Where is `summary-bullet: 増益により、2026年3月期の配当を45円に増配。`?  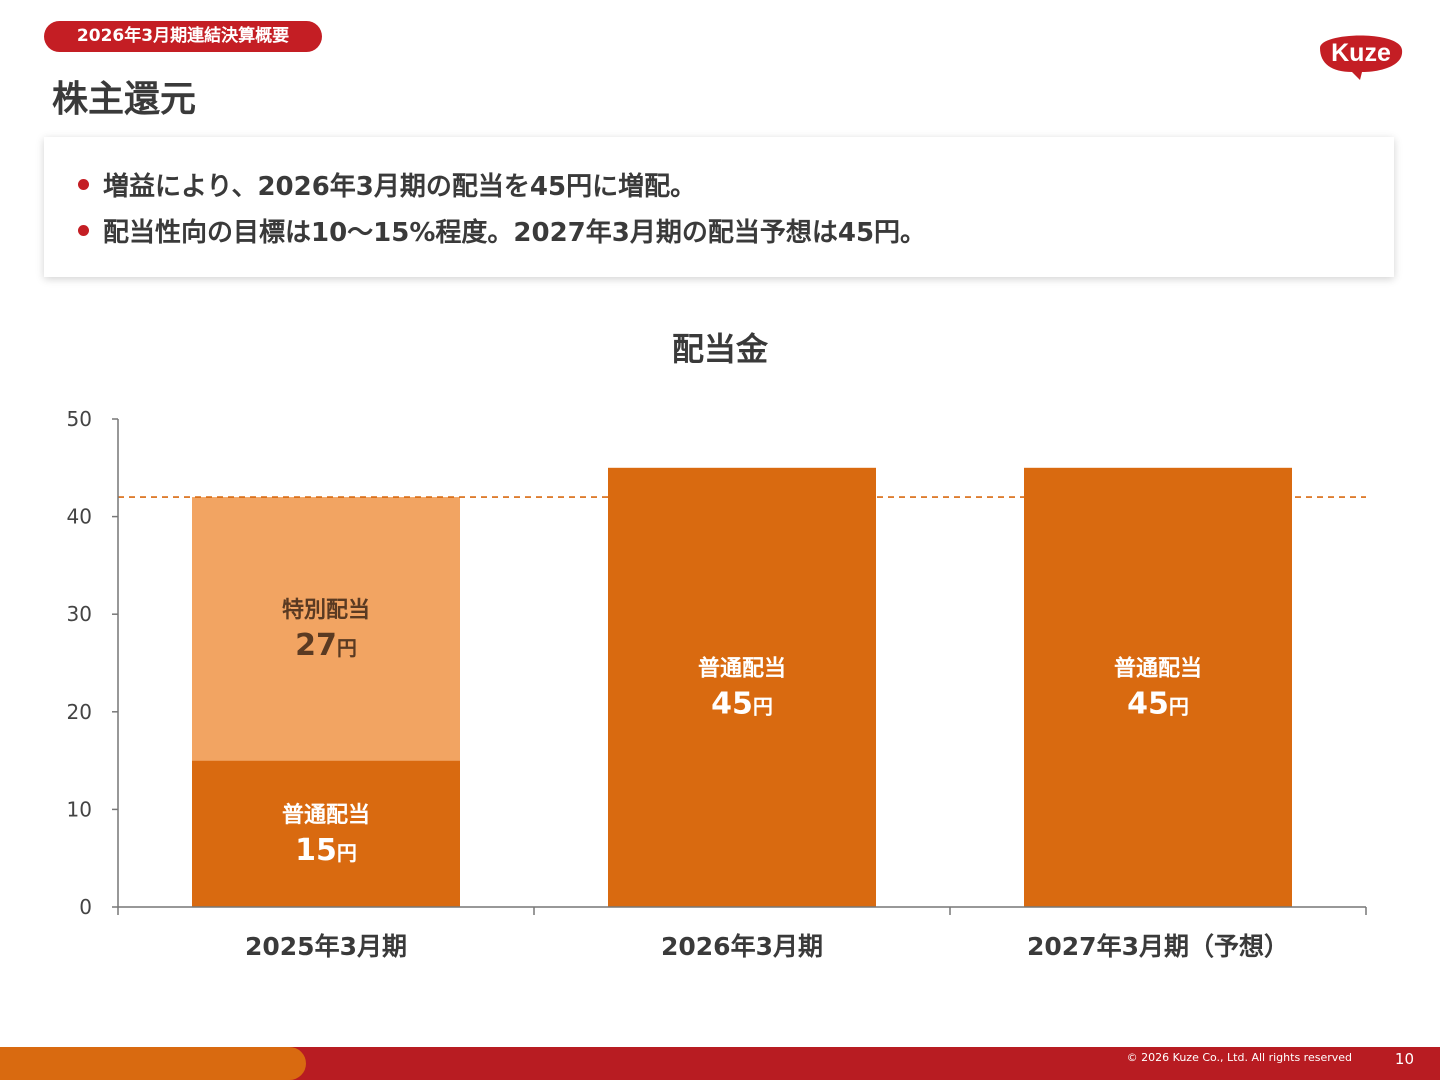
summary-bullet: 増益により、2026年3月期の配当を45円に増配。 is located at coordinates (736, 184).